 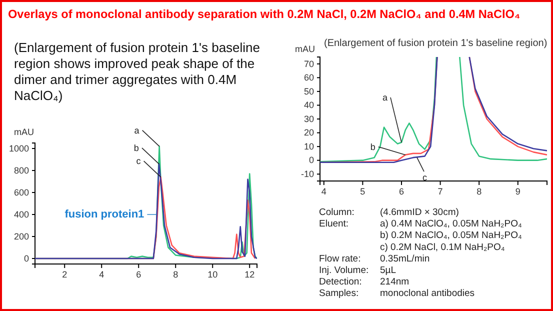 What do you see at coordinates (363, 191) in the screenshot?
I see `x-tick-label: 5` at bounding box center [363, 191].